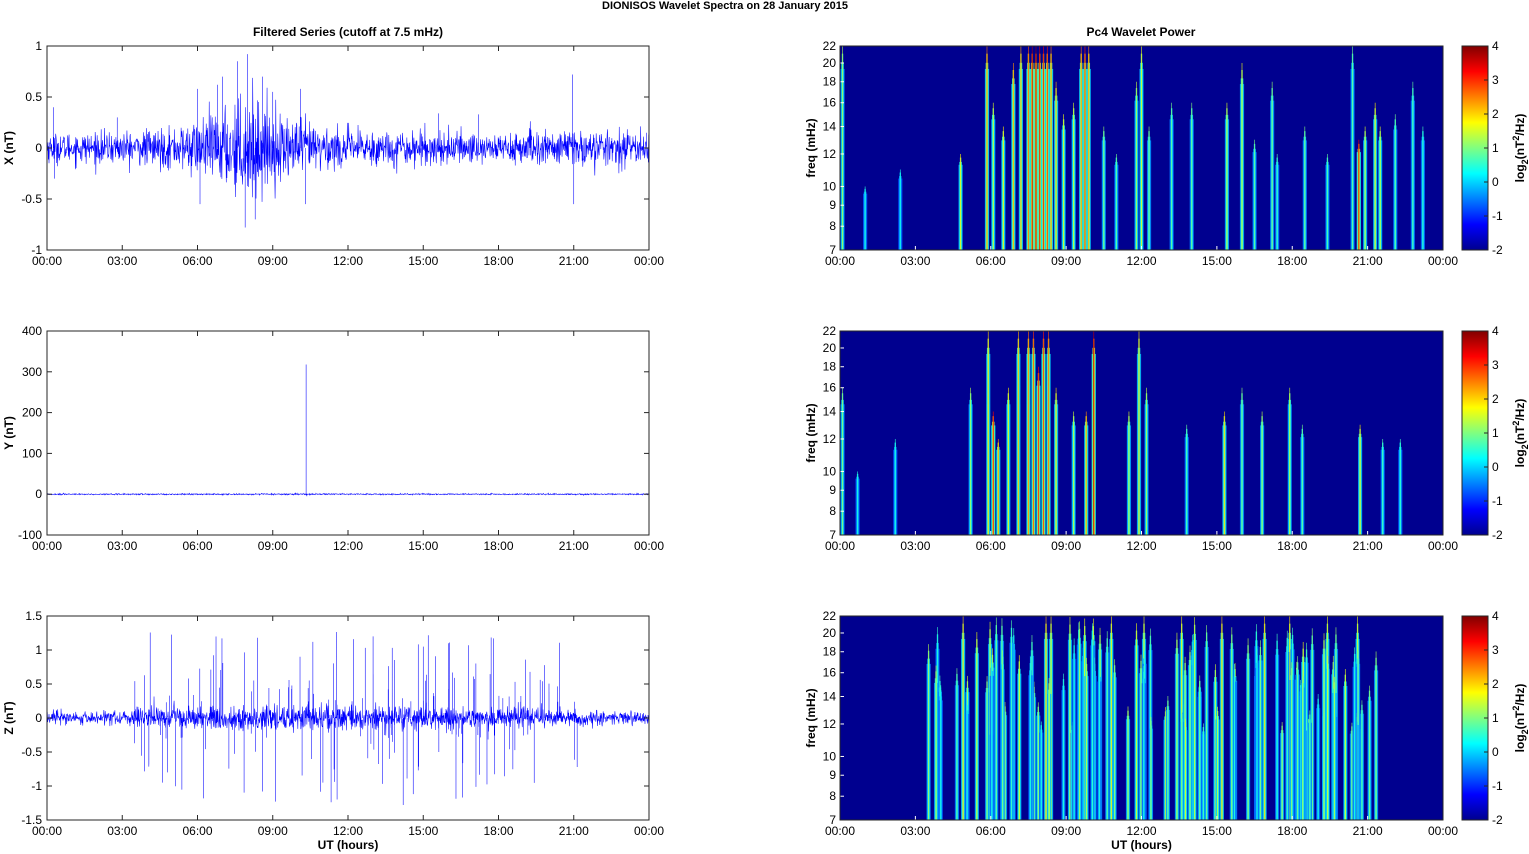 Image resolution: width=1529 pixels, height=854 pixels. Describe the element at coordinates (32, 331) in the screenshot. I see `y-tick-label: 400` at that location.